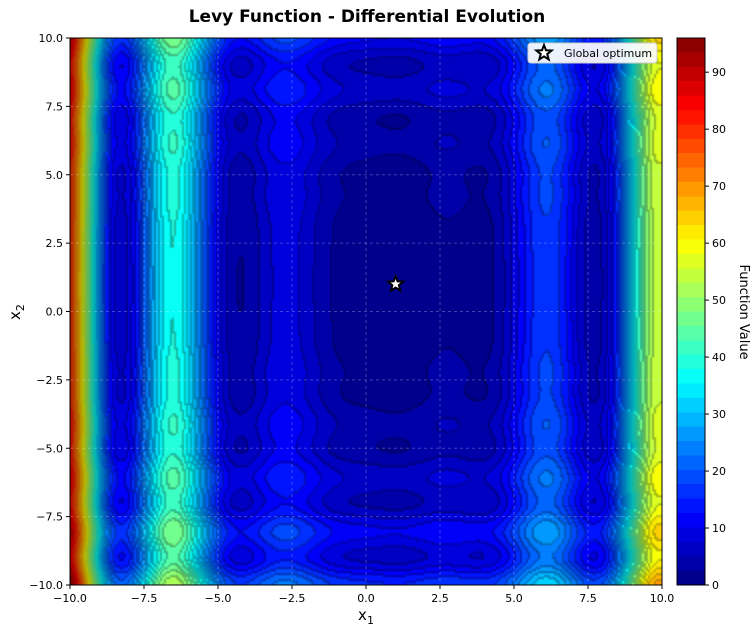 This screenshot has height=635, width=756. I want to click on y-axis-label-subscript: 2, so click(20, 307).